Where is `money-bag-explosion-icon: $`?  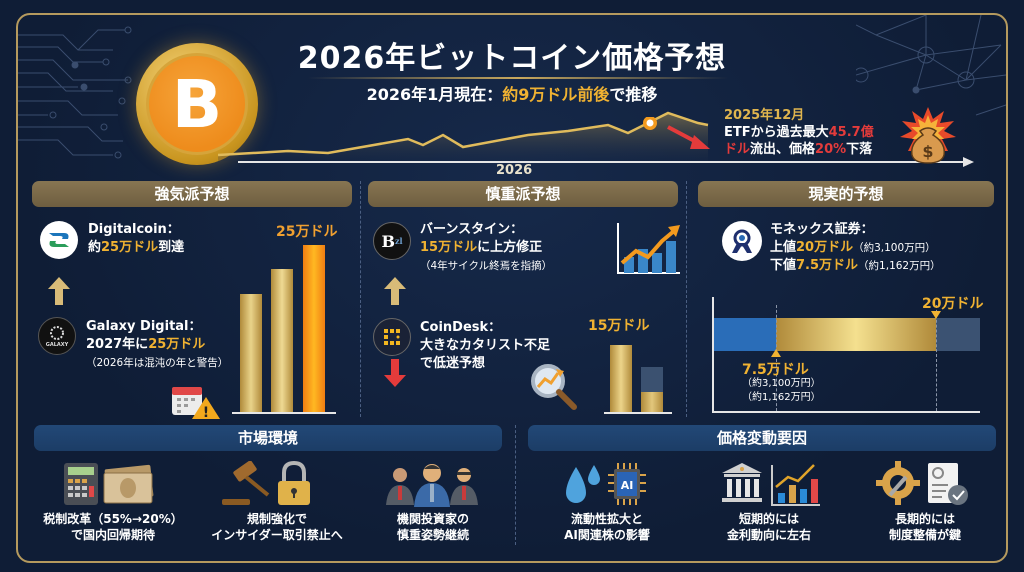 money-bag-explosion-icon: $ is located at coordinates (928, 135).